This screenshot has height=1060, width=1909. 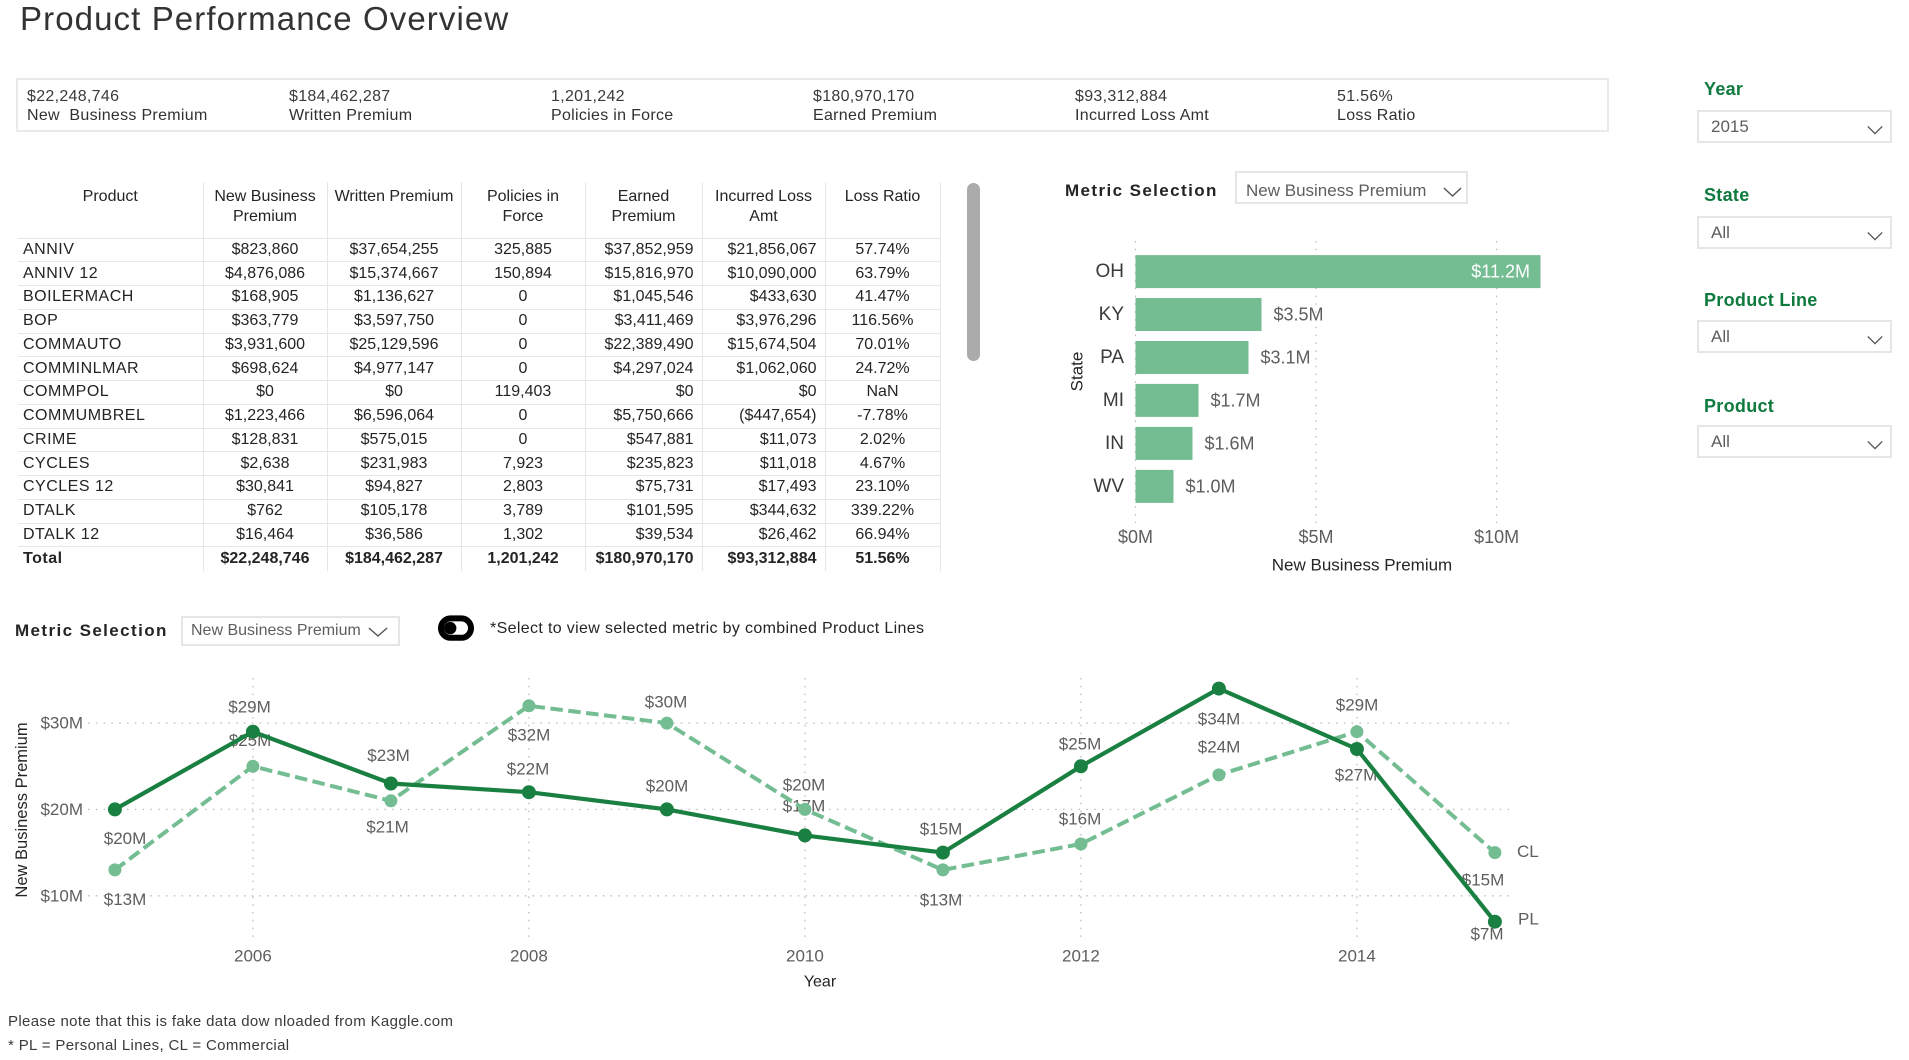 I want to click on svg-text: PA, so click(x=1112, y=357).